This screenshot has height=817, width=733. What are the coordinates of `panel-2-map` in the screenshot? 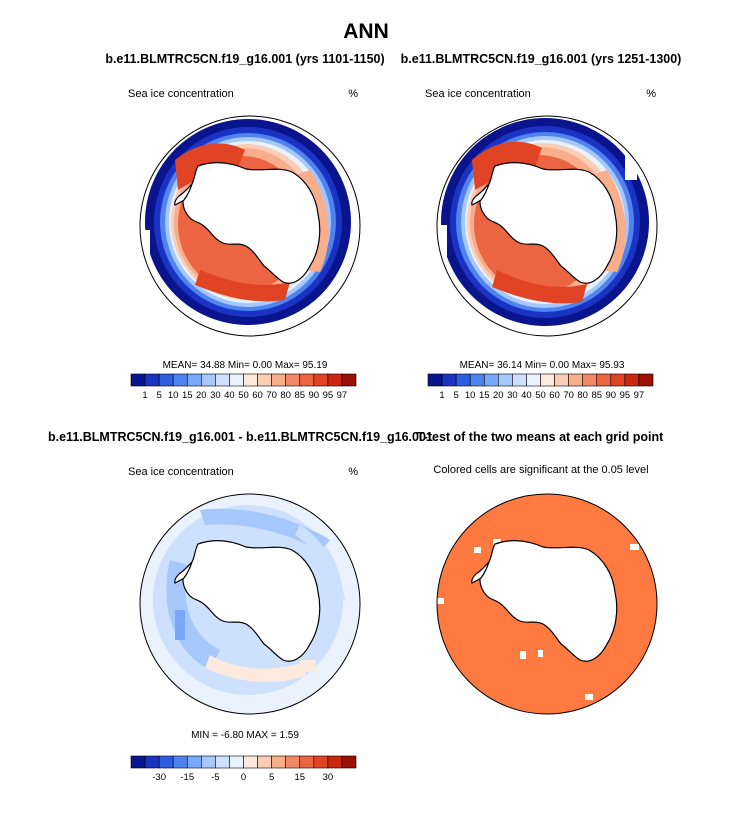 It's located at (547, 226).